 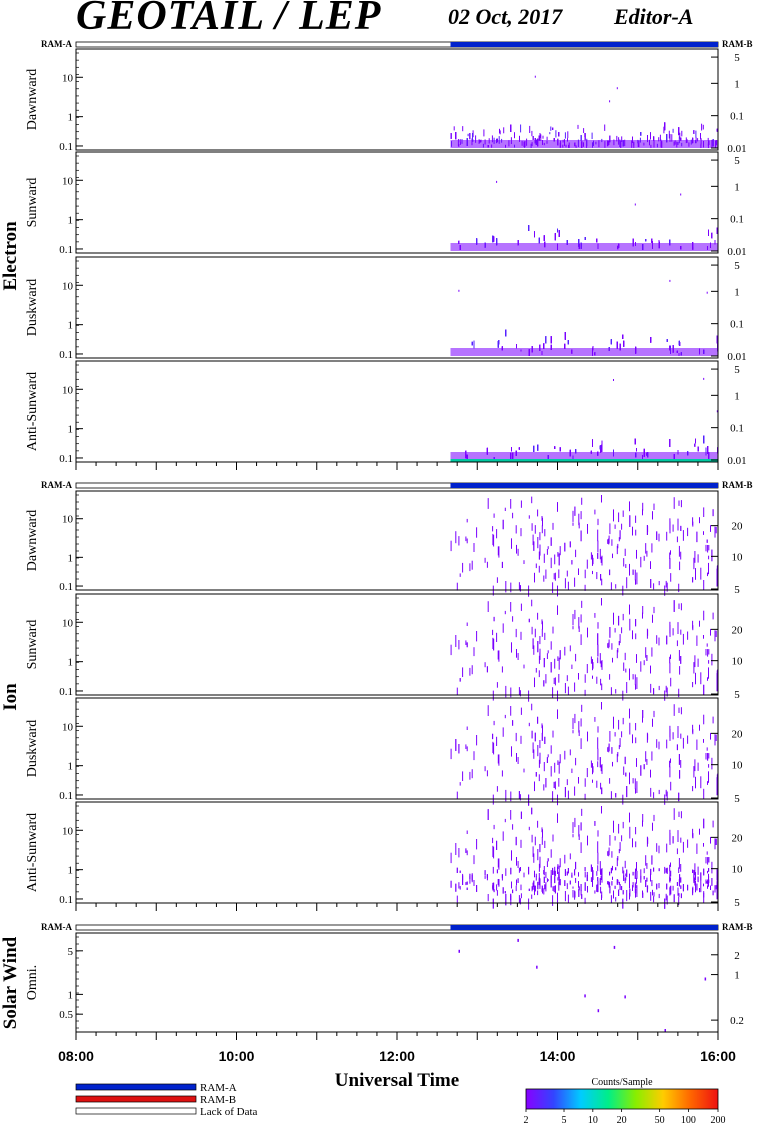 What do you see at coordinates (737, 927) in the screenshot?
I see `ram-b-label: RAM-B` at bounding box center [737, 927].